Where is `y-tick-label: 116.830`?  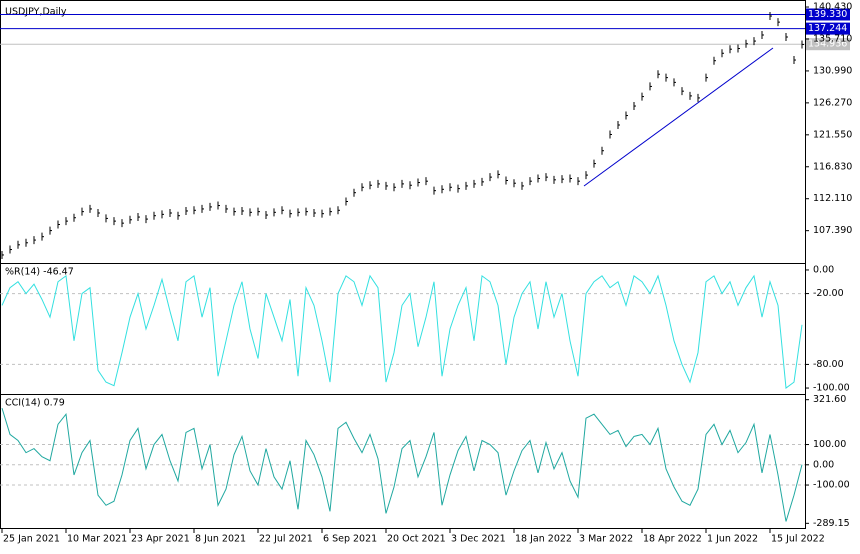
y-tick-label: 116.830 is located at coordinates (832, 166).